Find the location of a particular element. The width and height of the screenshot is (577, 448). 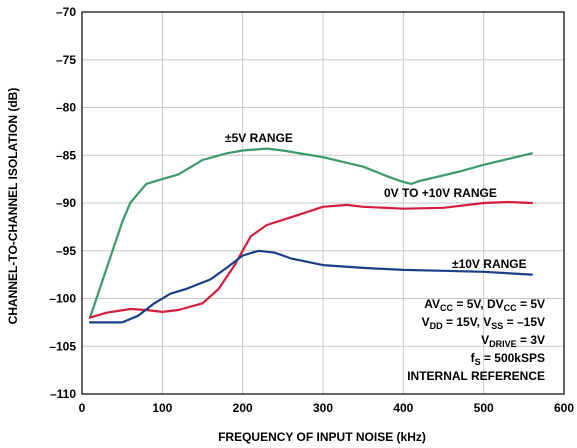

x-tick-label: 100 is located at coordinates (162, 408).